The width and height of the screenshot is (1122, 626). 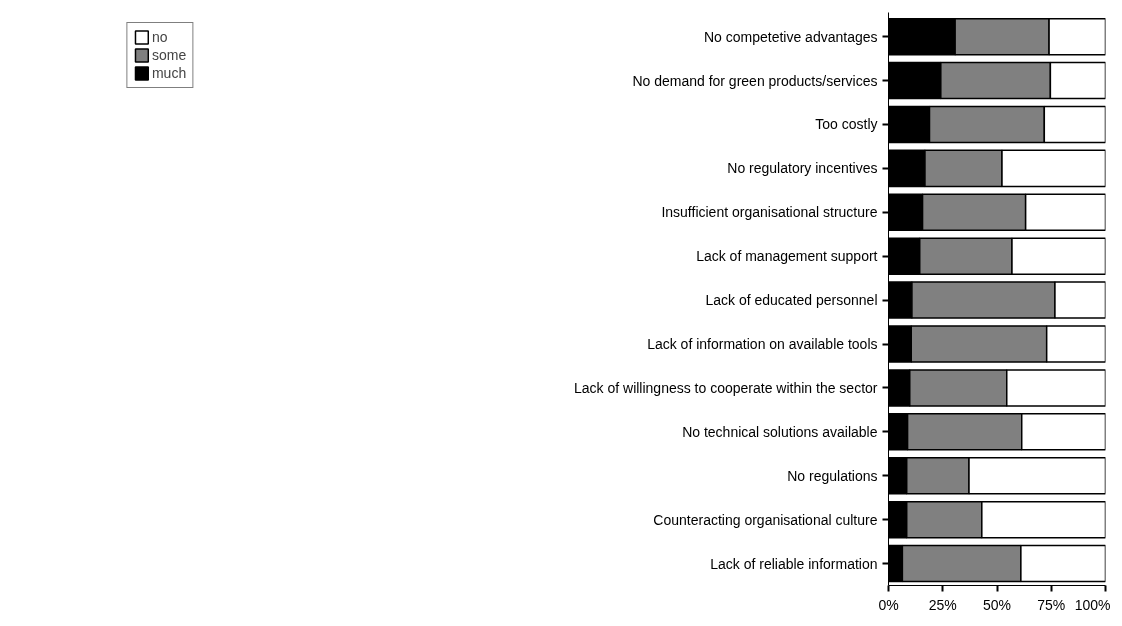 I want to click on y-tick-label: No regulations, so click(x=832, y=475).